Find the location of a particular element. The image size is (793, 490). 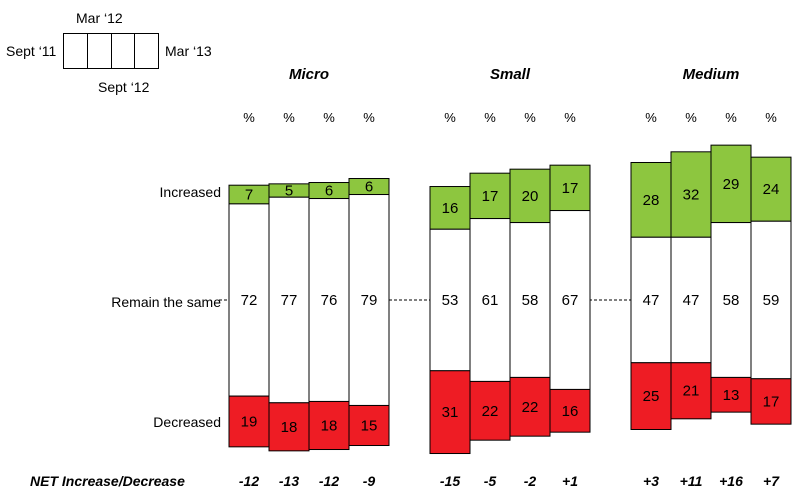

data-label-increased: 7 is located at coordinates (249, 195).